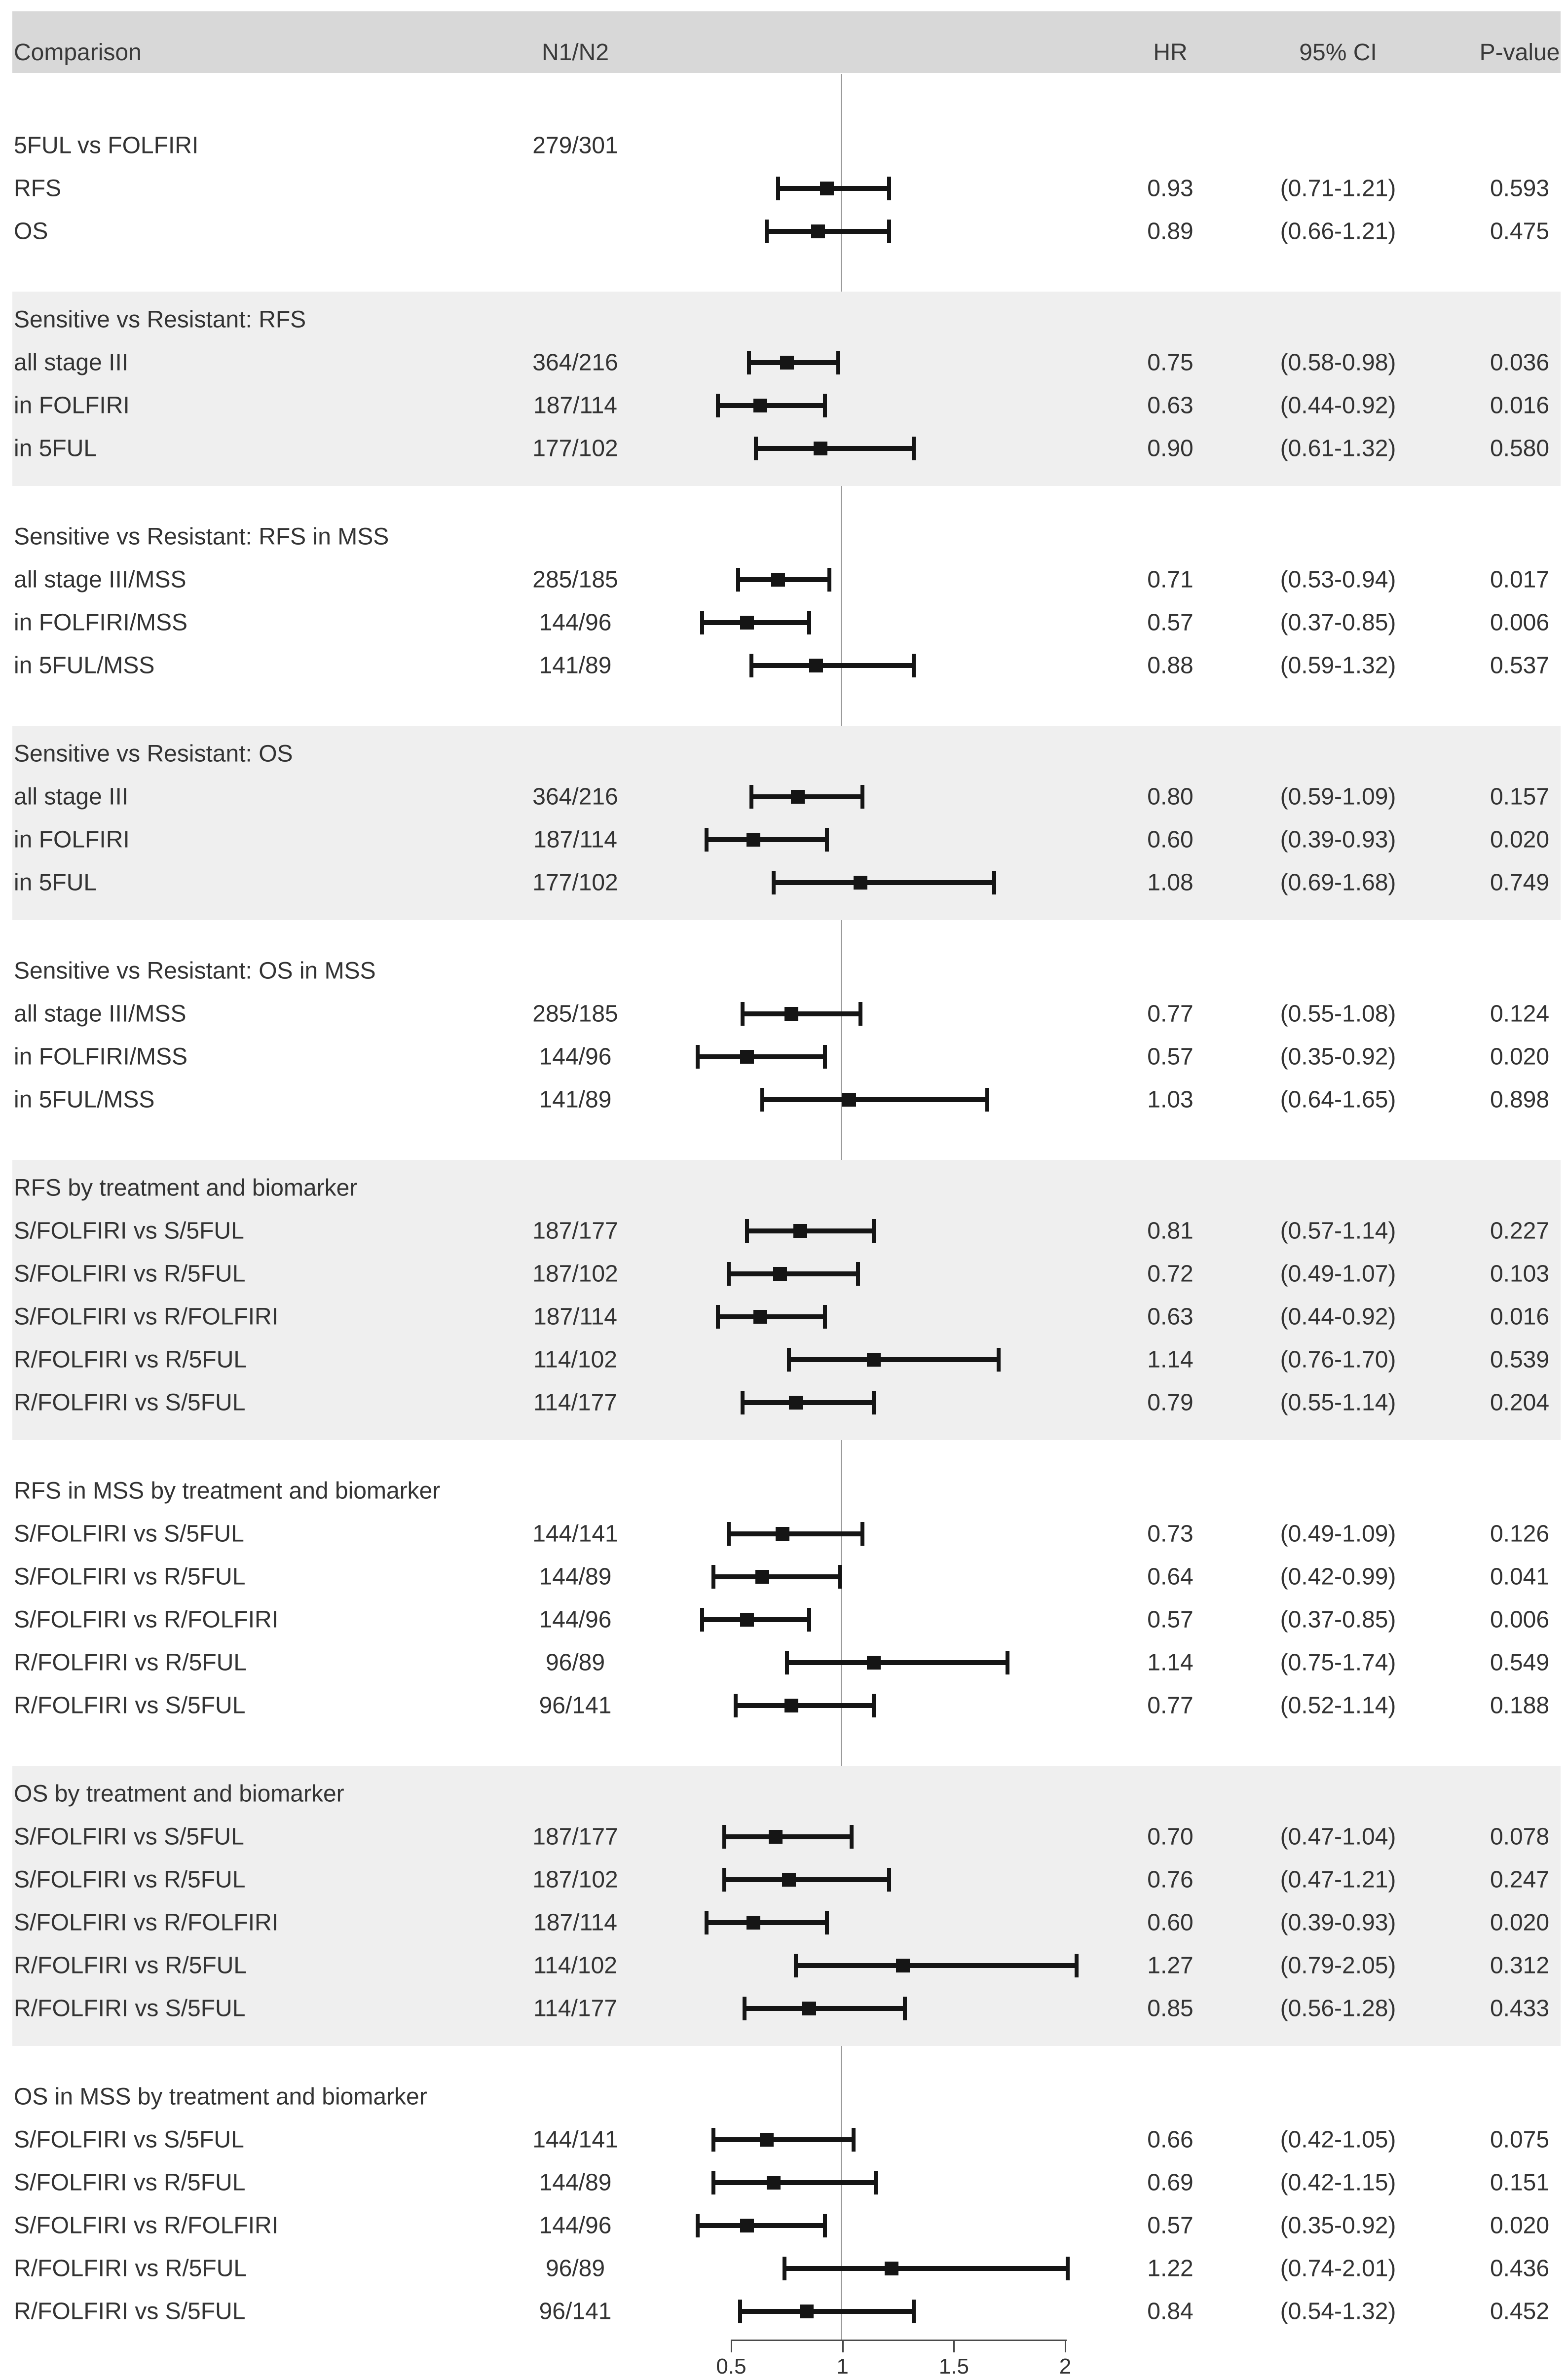  I want to click on row-label: S/FOLFIRI vs S/5FUL, so click(129, 1534).